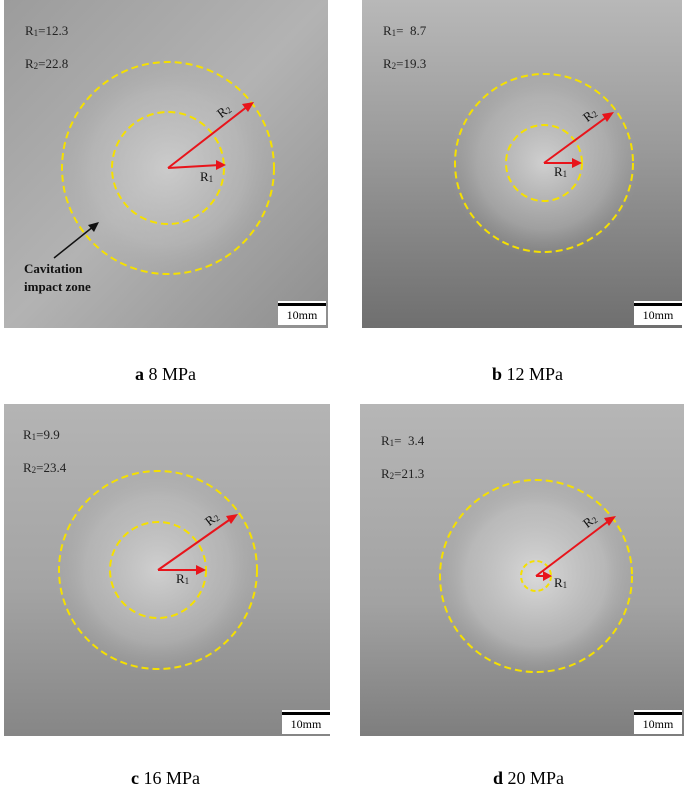  I want to click on r1-label-d: R1, so click(561, 583).